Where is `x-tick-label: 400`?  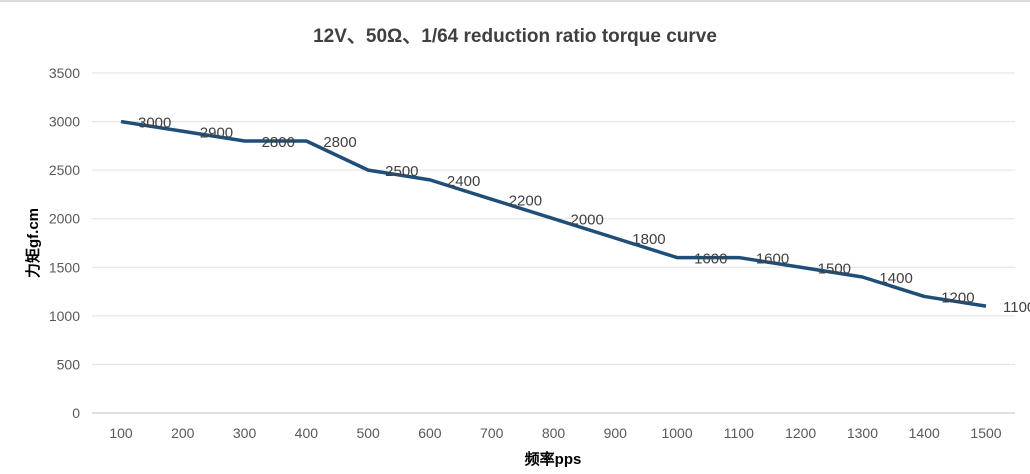
x-tick-label: 400 is located at coordinates (307, 433).